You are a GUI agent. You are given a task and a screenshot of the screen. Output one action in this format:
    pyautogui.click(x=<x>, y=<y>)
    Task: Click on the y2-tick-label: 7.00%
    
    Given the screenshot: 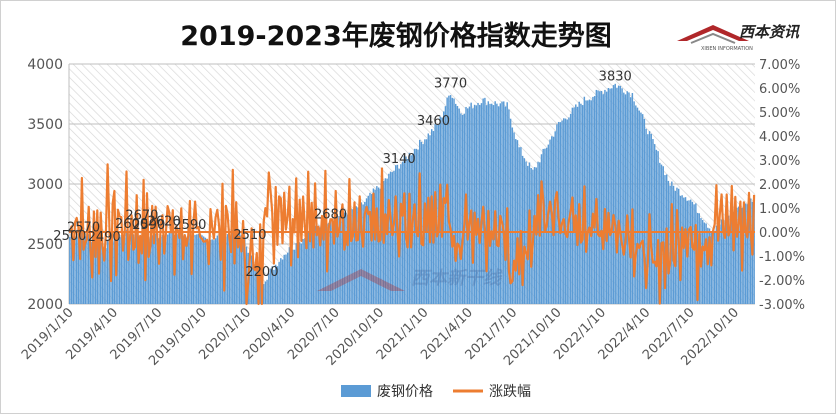 What is the action you would take?
    pyautogui.click(x=779, y=65)
    